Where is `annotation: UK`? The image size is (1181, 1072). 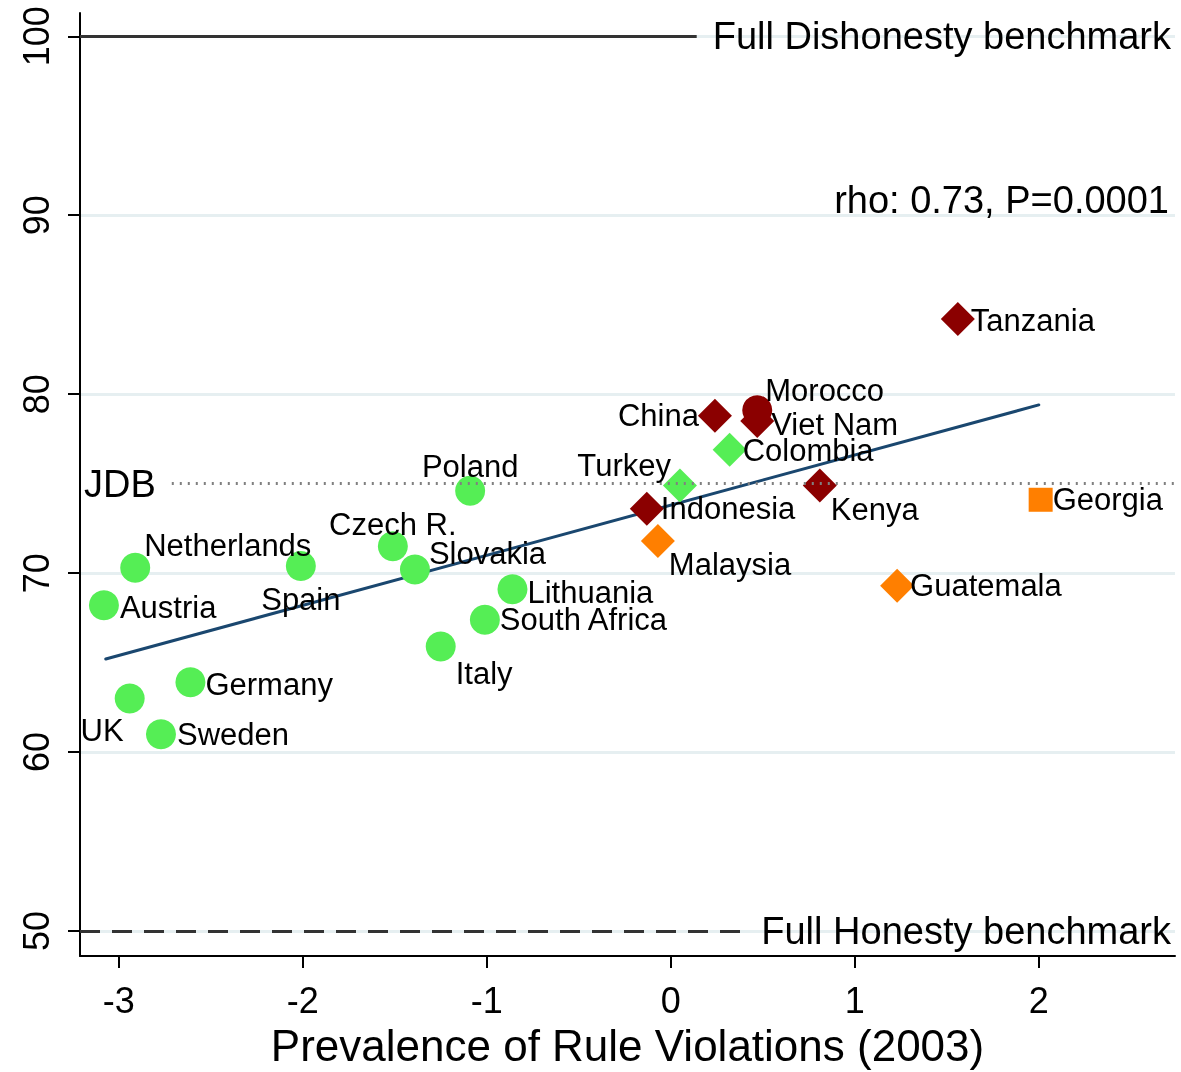 annotation: UK is located at coordinates (102, 730).